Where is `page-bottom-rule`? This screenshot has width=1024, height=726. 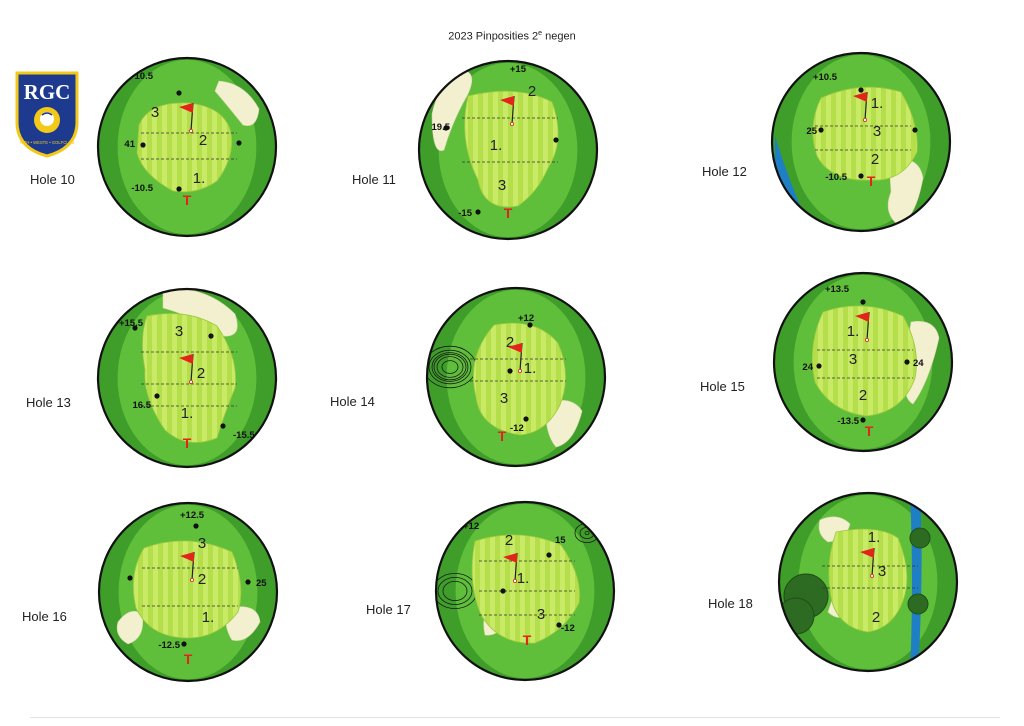
page-bottom-rule is located at coordinates (515, 717).